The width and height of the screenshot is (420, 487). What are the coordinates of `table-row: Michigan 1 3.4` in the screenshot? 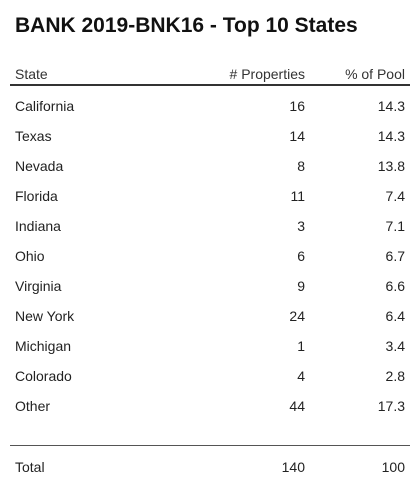 It's located at (210, 341).